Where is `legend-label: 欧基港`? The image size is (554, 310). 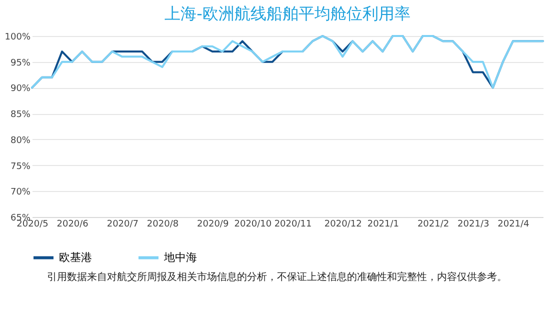
legend-label: 欧基港 is located at coordinates (75, 257).